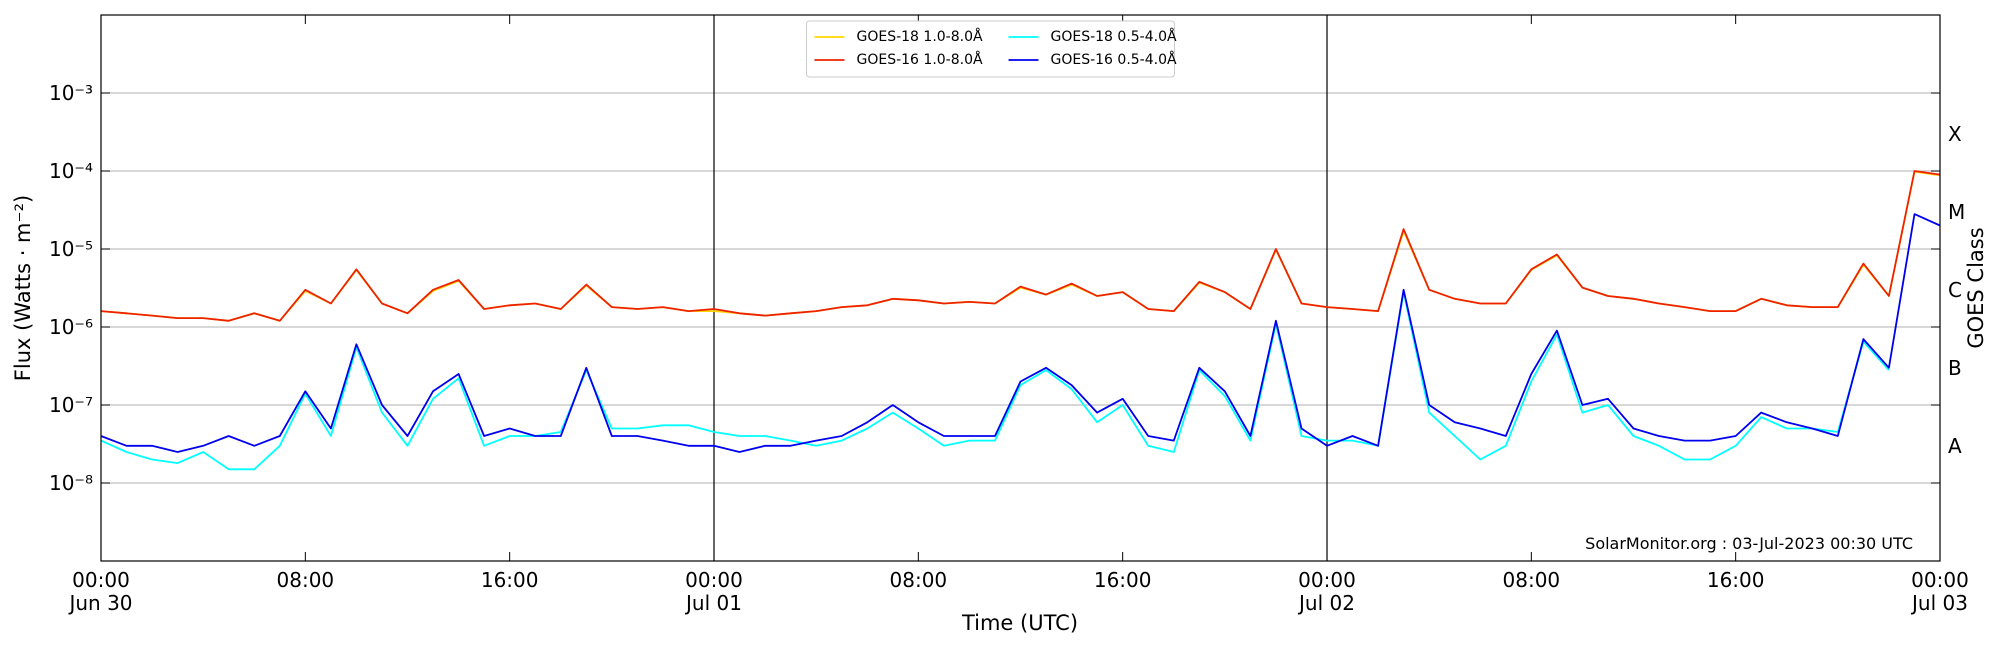 Image resolution: width=2000 pixels, height=650 pixels. I want to click on y-axis-label: Flux (Watts · m⁻²), so click(23, 288).